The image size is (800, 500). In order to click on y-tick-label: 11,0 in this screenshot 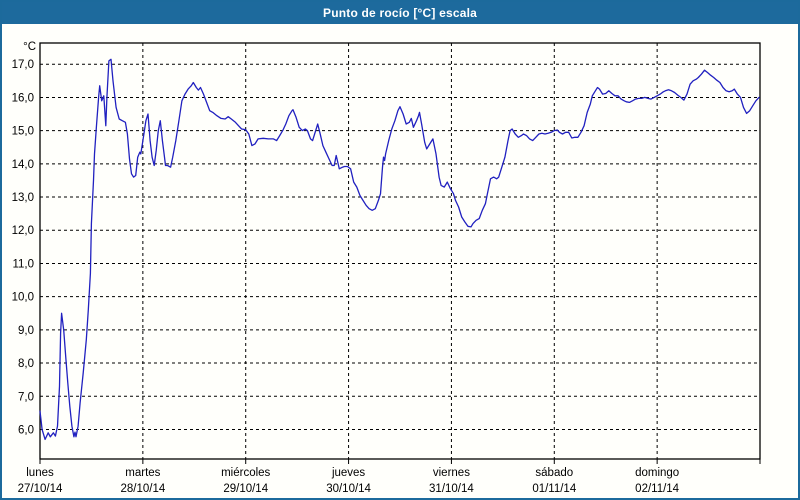, I will do `click(23, 264)`.